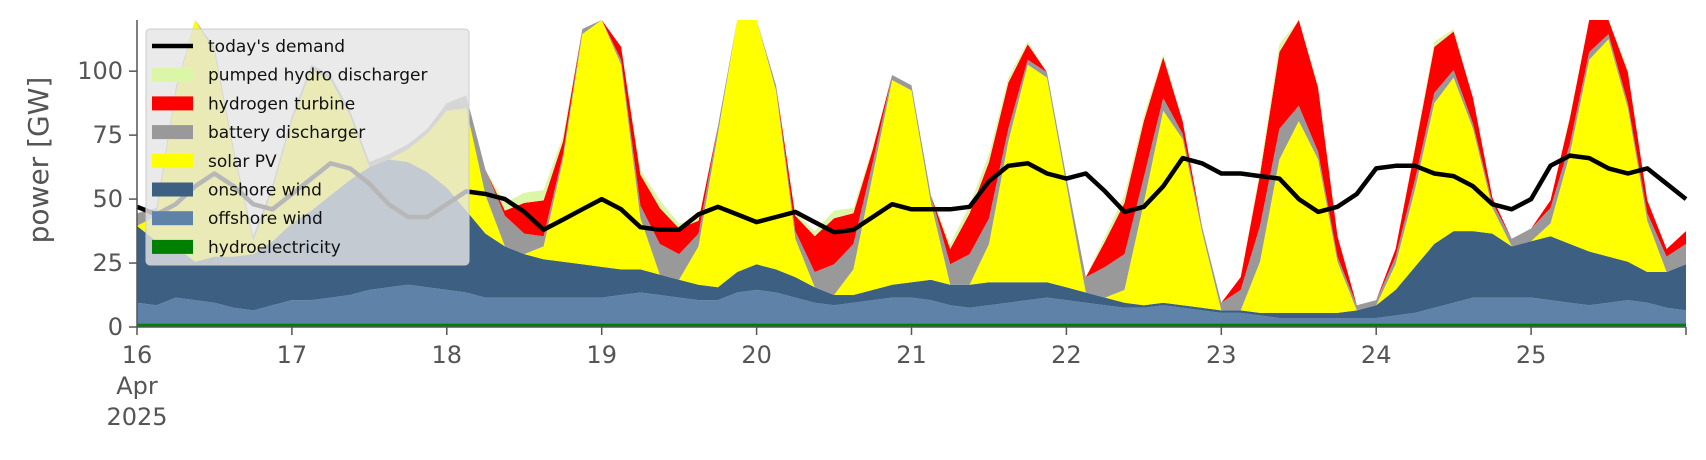 Image resolution: width=1706 pixels, height=460 pixels. I want to click on legend-label: today's demand, so click(276, 47).